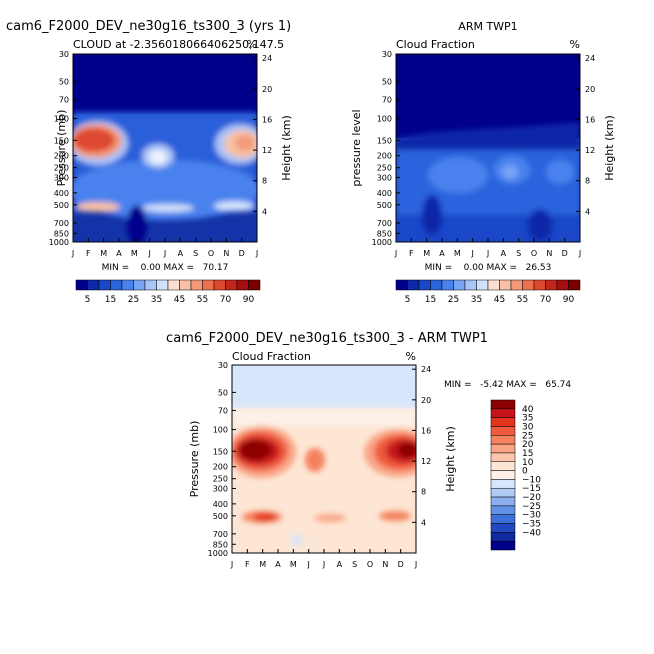  What do you see at coordinates (411, 356) in the screenshot?
I see `panel-diff-units: %` at bounding box center [411, 356].